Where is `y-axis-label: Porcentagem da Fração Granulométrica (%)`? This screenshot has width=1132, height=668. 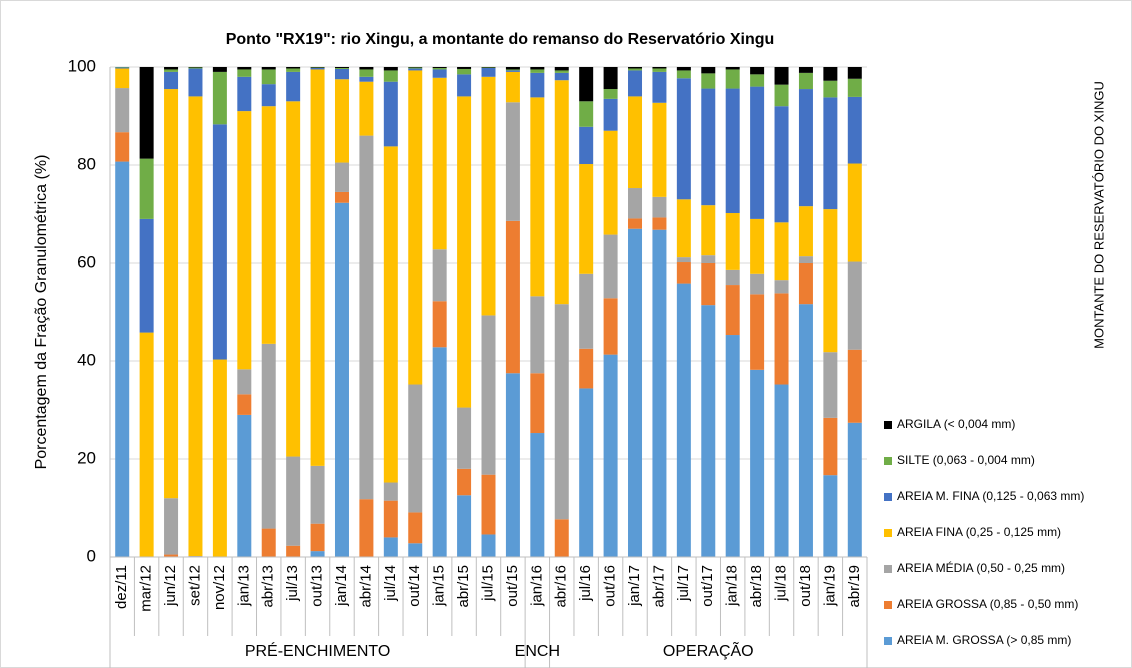
y-axis-label: Porcentagem da Fração Granulométrica (%) is located at coordinates (41, 312).